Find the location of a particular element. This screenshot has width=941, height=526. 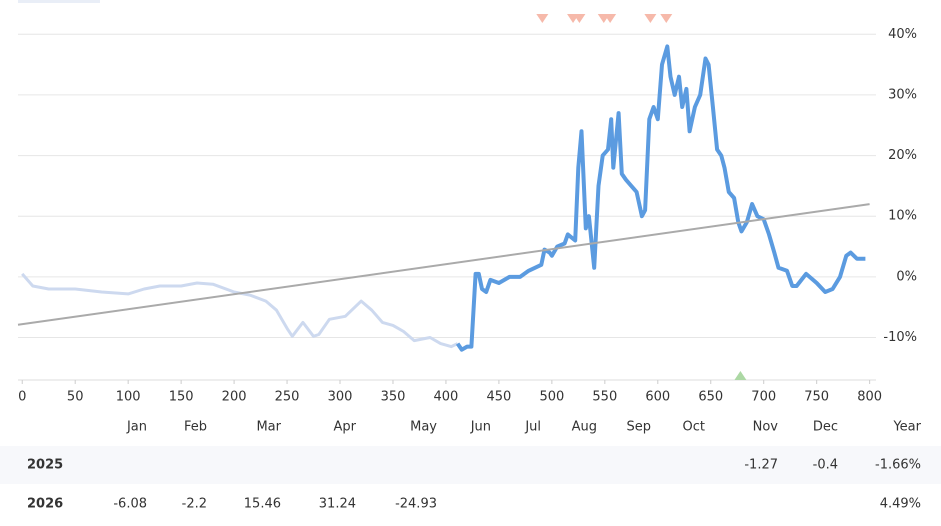

y-tick-label: -10% is located at coordinates (900, 337).